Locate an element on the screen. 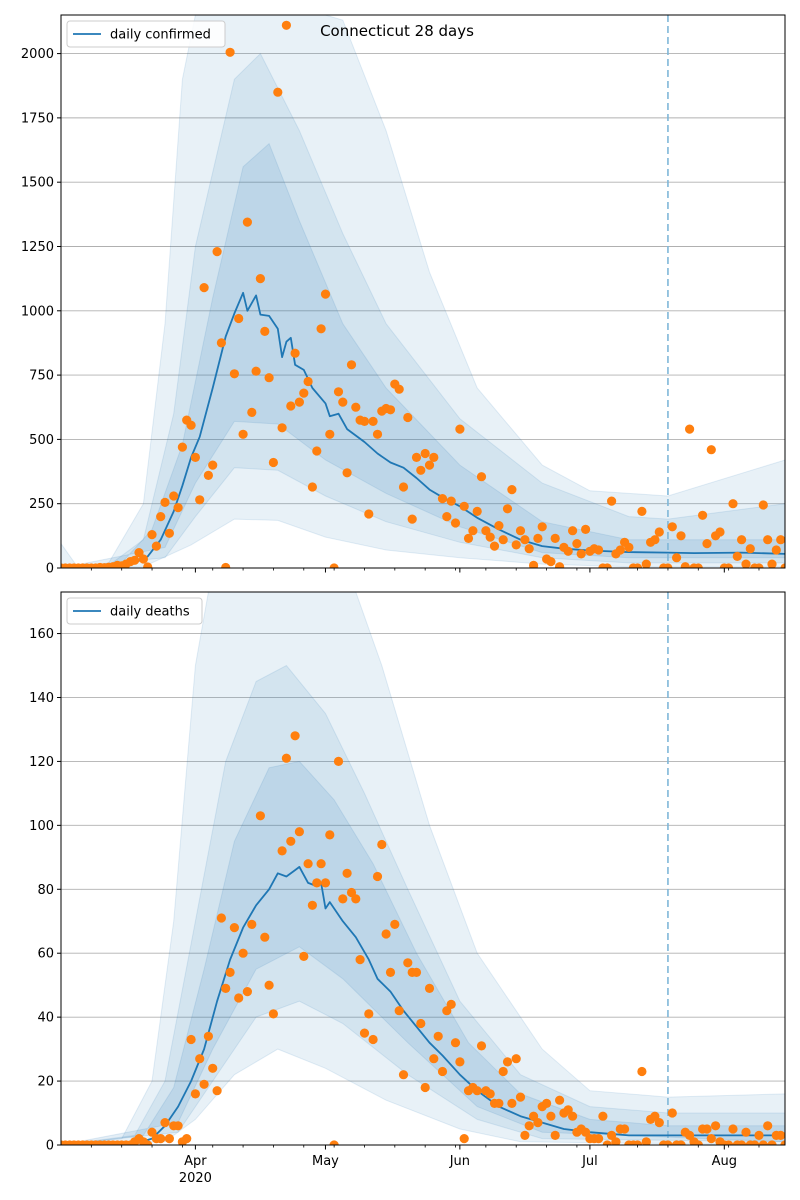 This screenshot has height=1200, width=800. y-tick-label: 500 is located at coordinates (41, 440).